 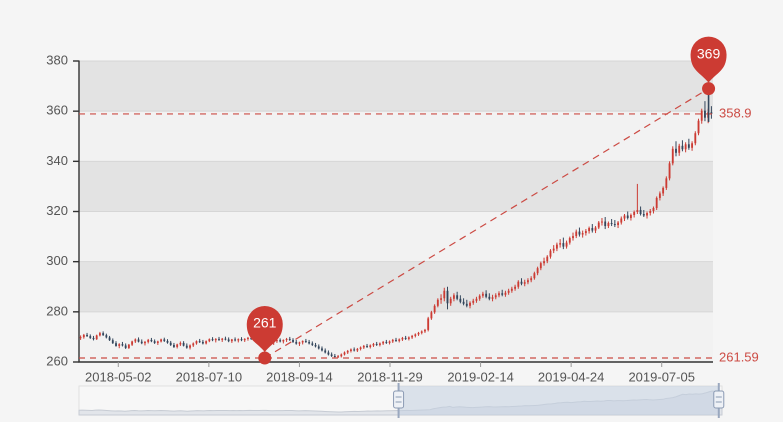 I want to click on navigator-handle-right-grip, so click(x=719, y=399).